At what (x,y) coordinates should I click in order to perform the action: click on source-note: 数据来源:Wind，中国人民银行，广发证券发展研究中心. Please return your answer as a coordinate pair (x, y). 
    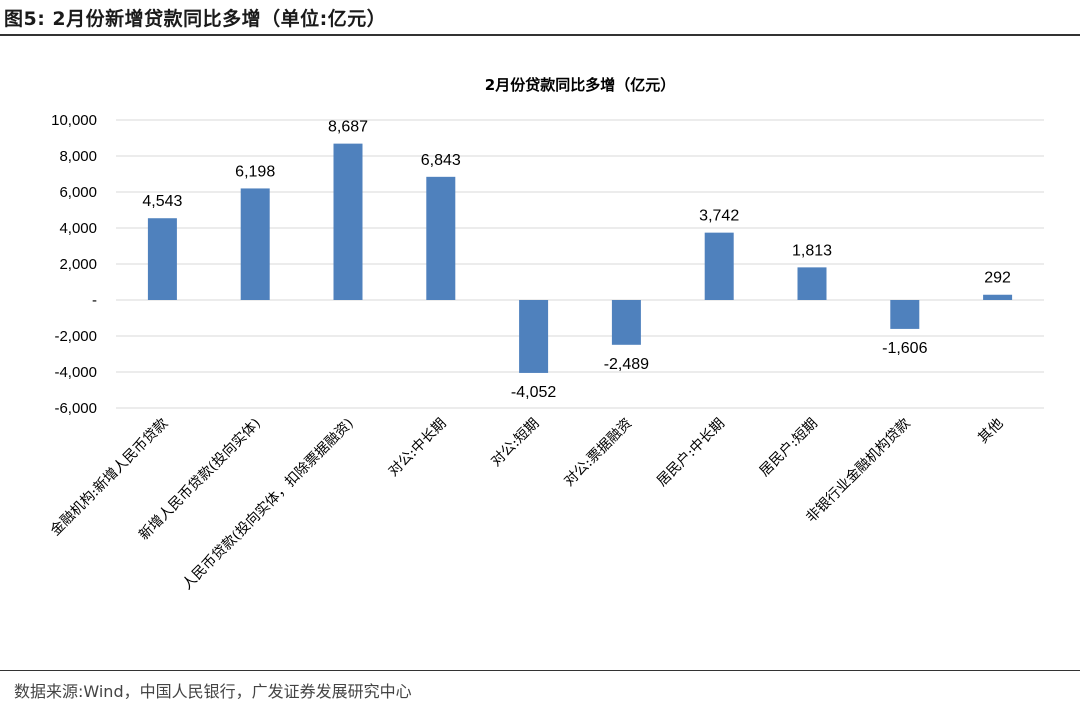
    Looking at the image, I should click on (213, 691).